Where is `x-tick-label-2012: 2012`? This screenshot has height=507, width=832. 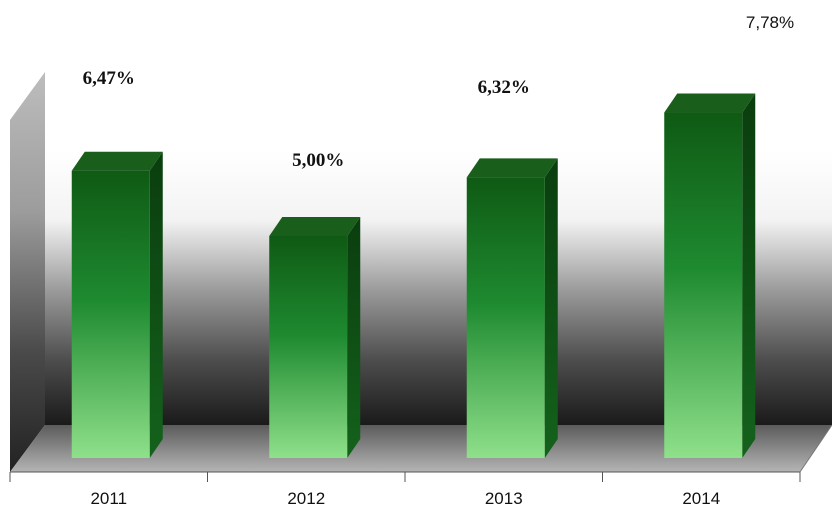
x-tick-label-2012: 2012 is located at coordinates (306, 498).